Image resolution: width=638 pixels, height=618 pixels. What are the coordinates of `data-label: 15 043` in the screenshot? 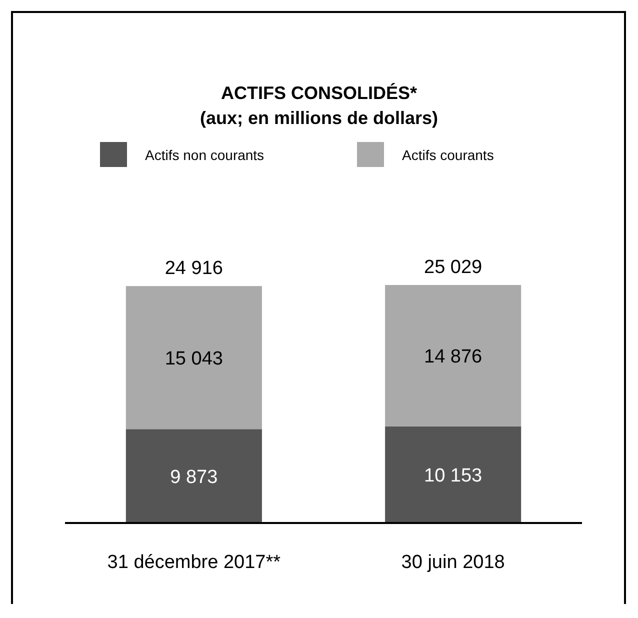 It's located at (193, 359).